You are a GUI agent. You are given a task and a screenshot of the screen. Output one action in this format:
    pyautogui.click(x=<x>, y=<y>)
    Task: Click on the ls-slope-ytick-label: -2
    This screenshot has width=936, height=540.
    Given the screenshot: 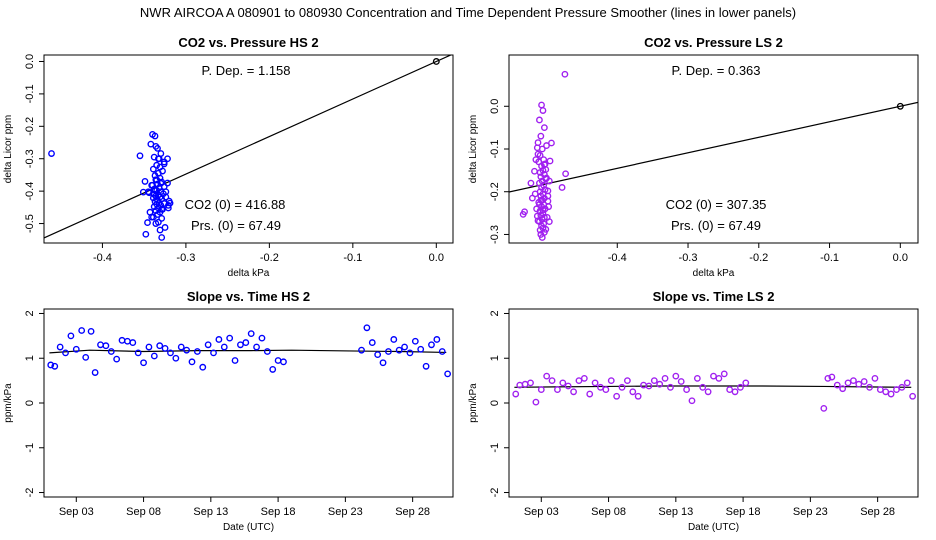 What is the action you would take?
    pyautogui.click(x=495, y=493)
    